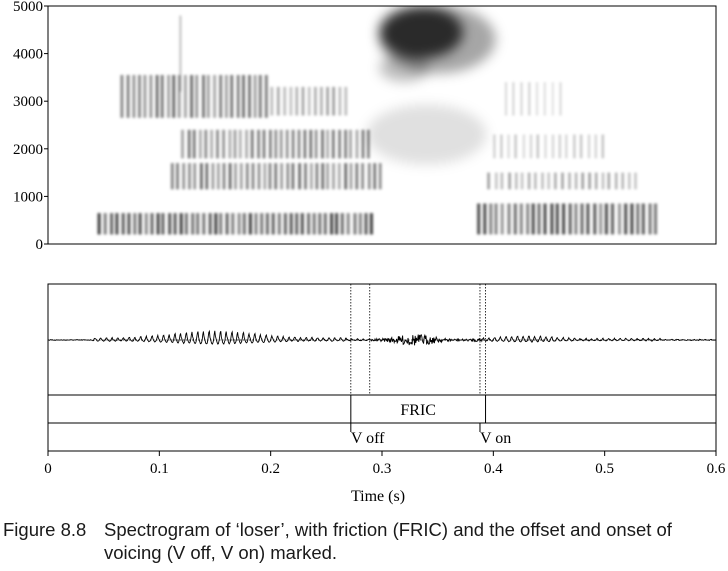  I want to click on y-tick-label: 1000, so click(28, 197).